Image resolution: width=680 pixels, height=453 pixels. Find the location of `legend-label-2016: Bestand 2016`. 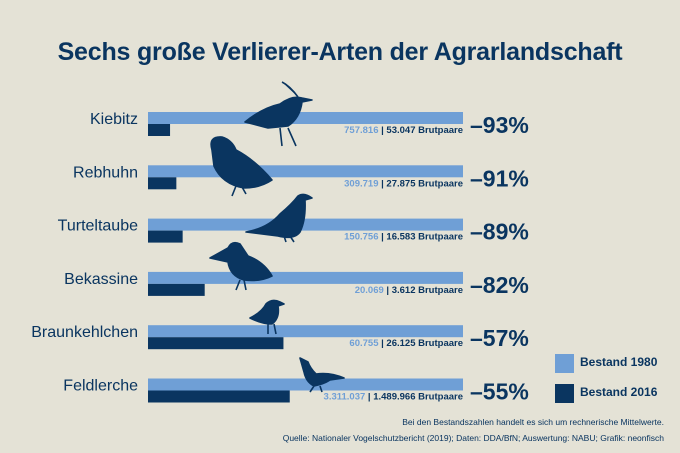

legend-label-2016: Bestand 2016 is located at coordinates (619, 392).